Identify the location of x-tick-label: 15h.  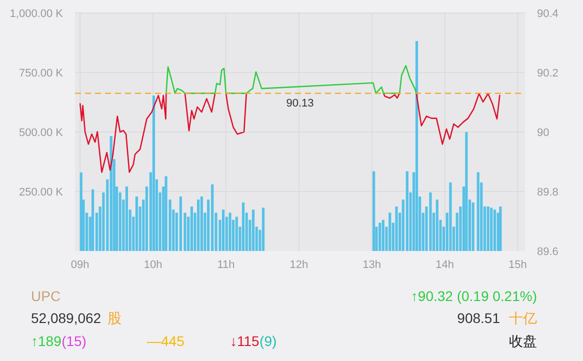
(517, 265).